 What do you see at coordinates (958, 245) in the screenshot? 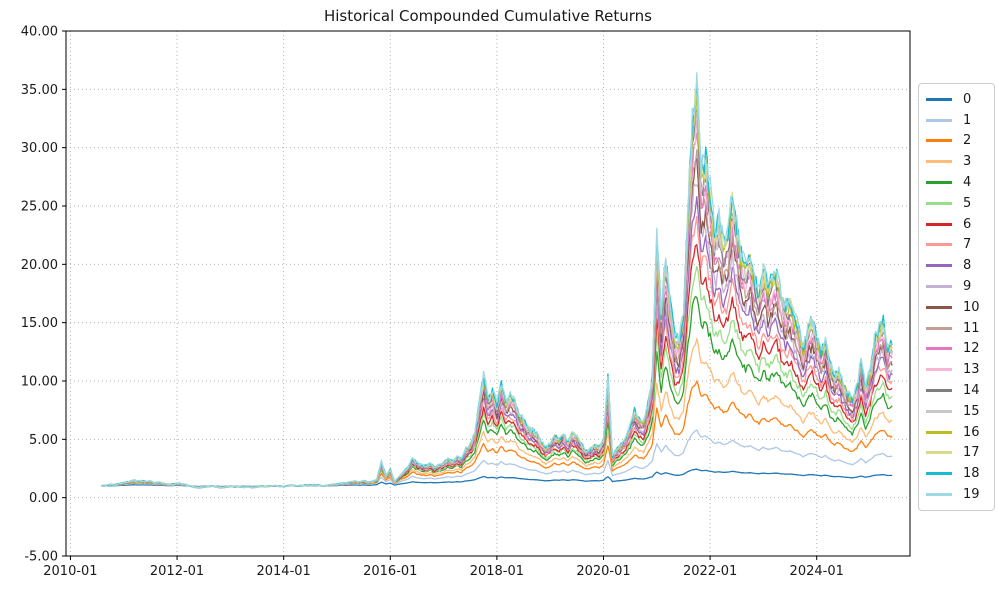
I see `legend-entry-7: 7` at bounding box center [958, 245].